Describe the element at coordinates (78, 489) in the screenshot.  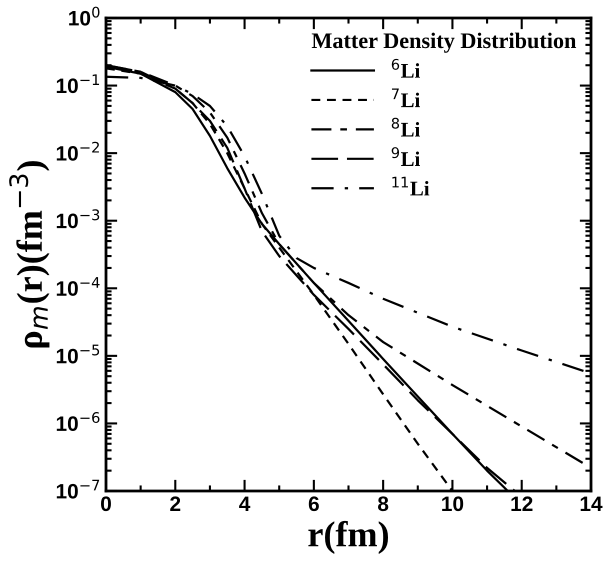
I see `y-tick-label: 10$^{−7}$` at that location.